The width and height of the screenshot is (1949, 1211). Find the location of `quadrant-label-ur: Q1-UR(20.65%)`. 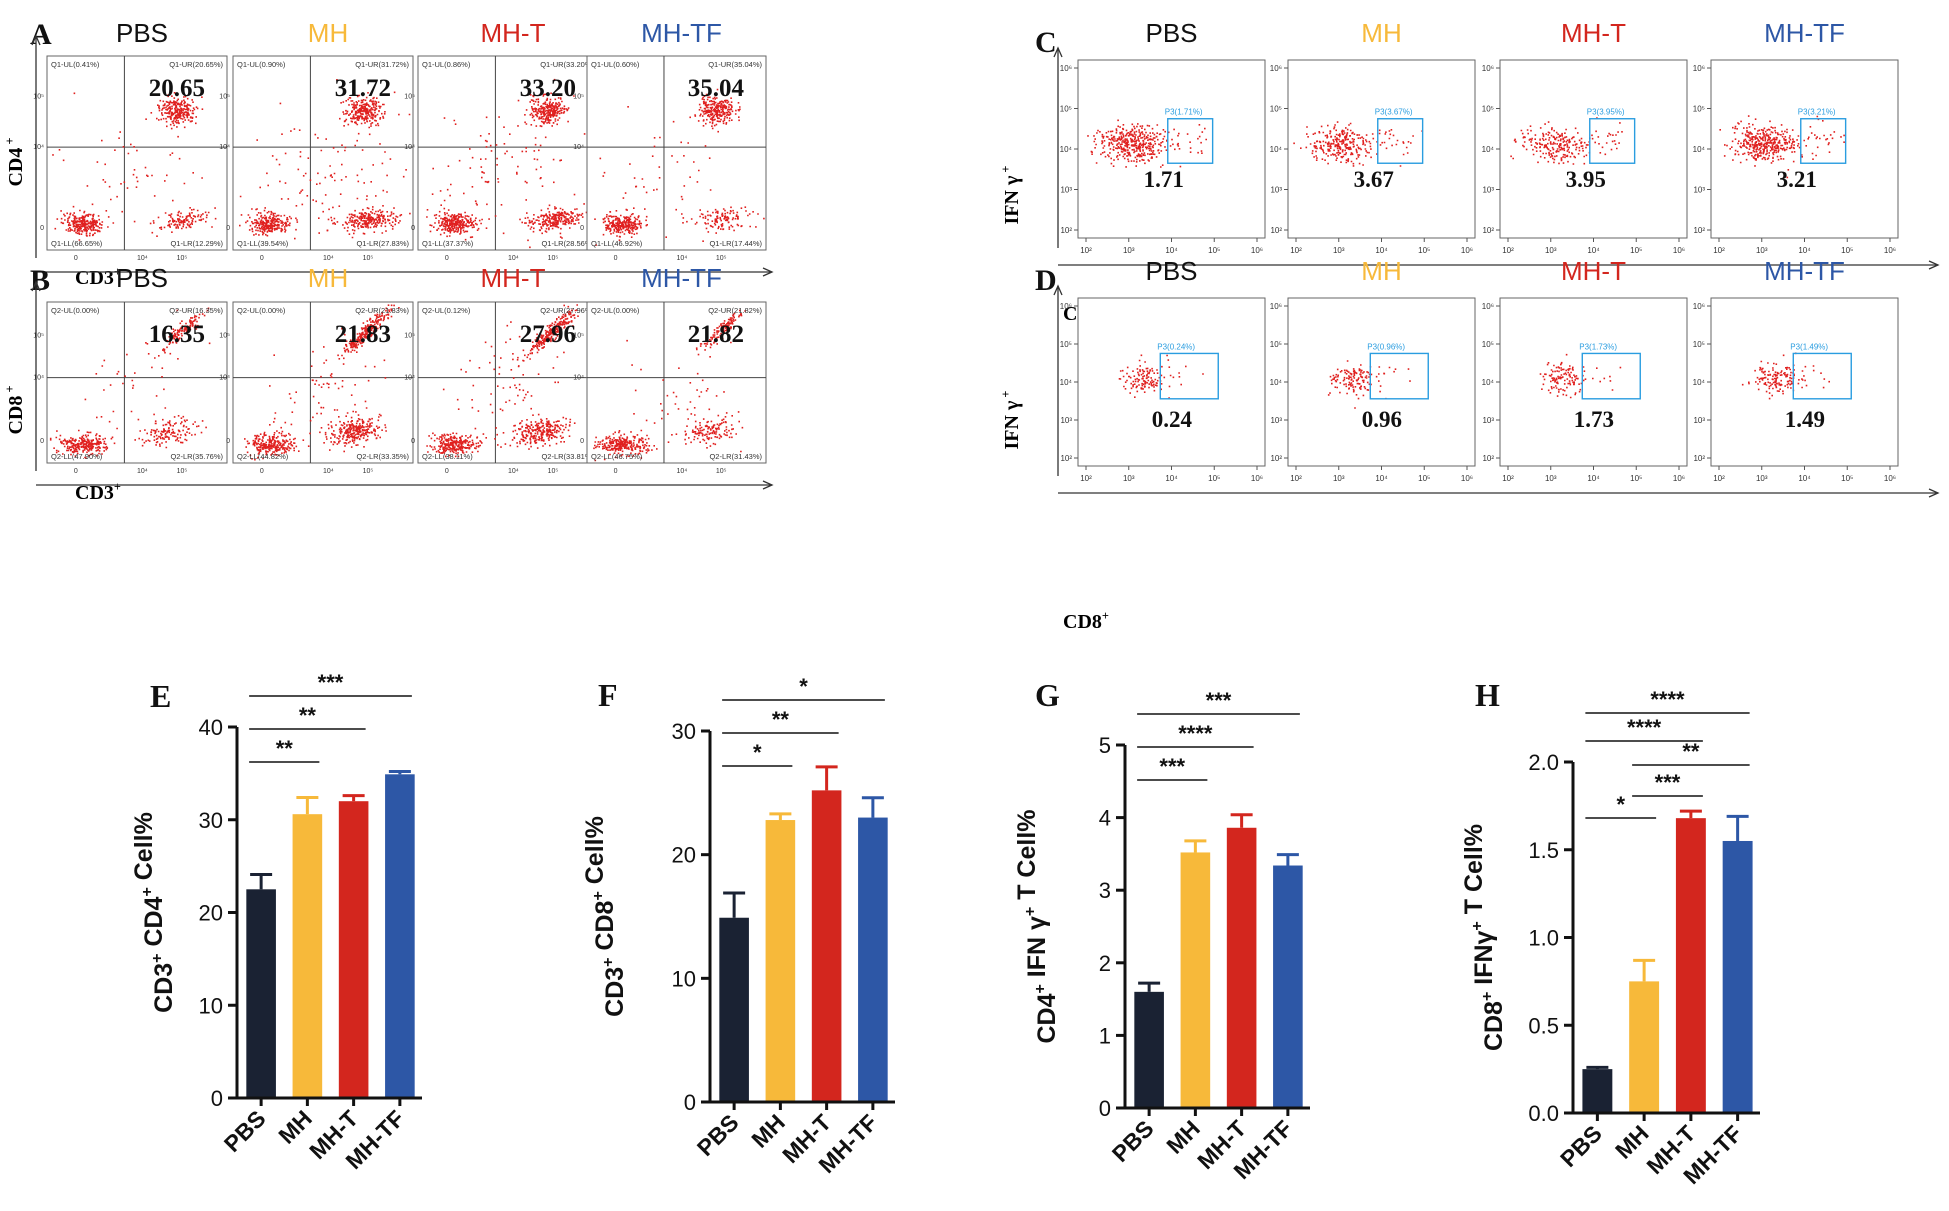

quadrant-label-ur: Q1-UR(20.65%) is located at coordinates (196, 64).